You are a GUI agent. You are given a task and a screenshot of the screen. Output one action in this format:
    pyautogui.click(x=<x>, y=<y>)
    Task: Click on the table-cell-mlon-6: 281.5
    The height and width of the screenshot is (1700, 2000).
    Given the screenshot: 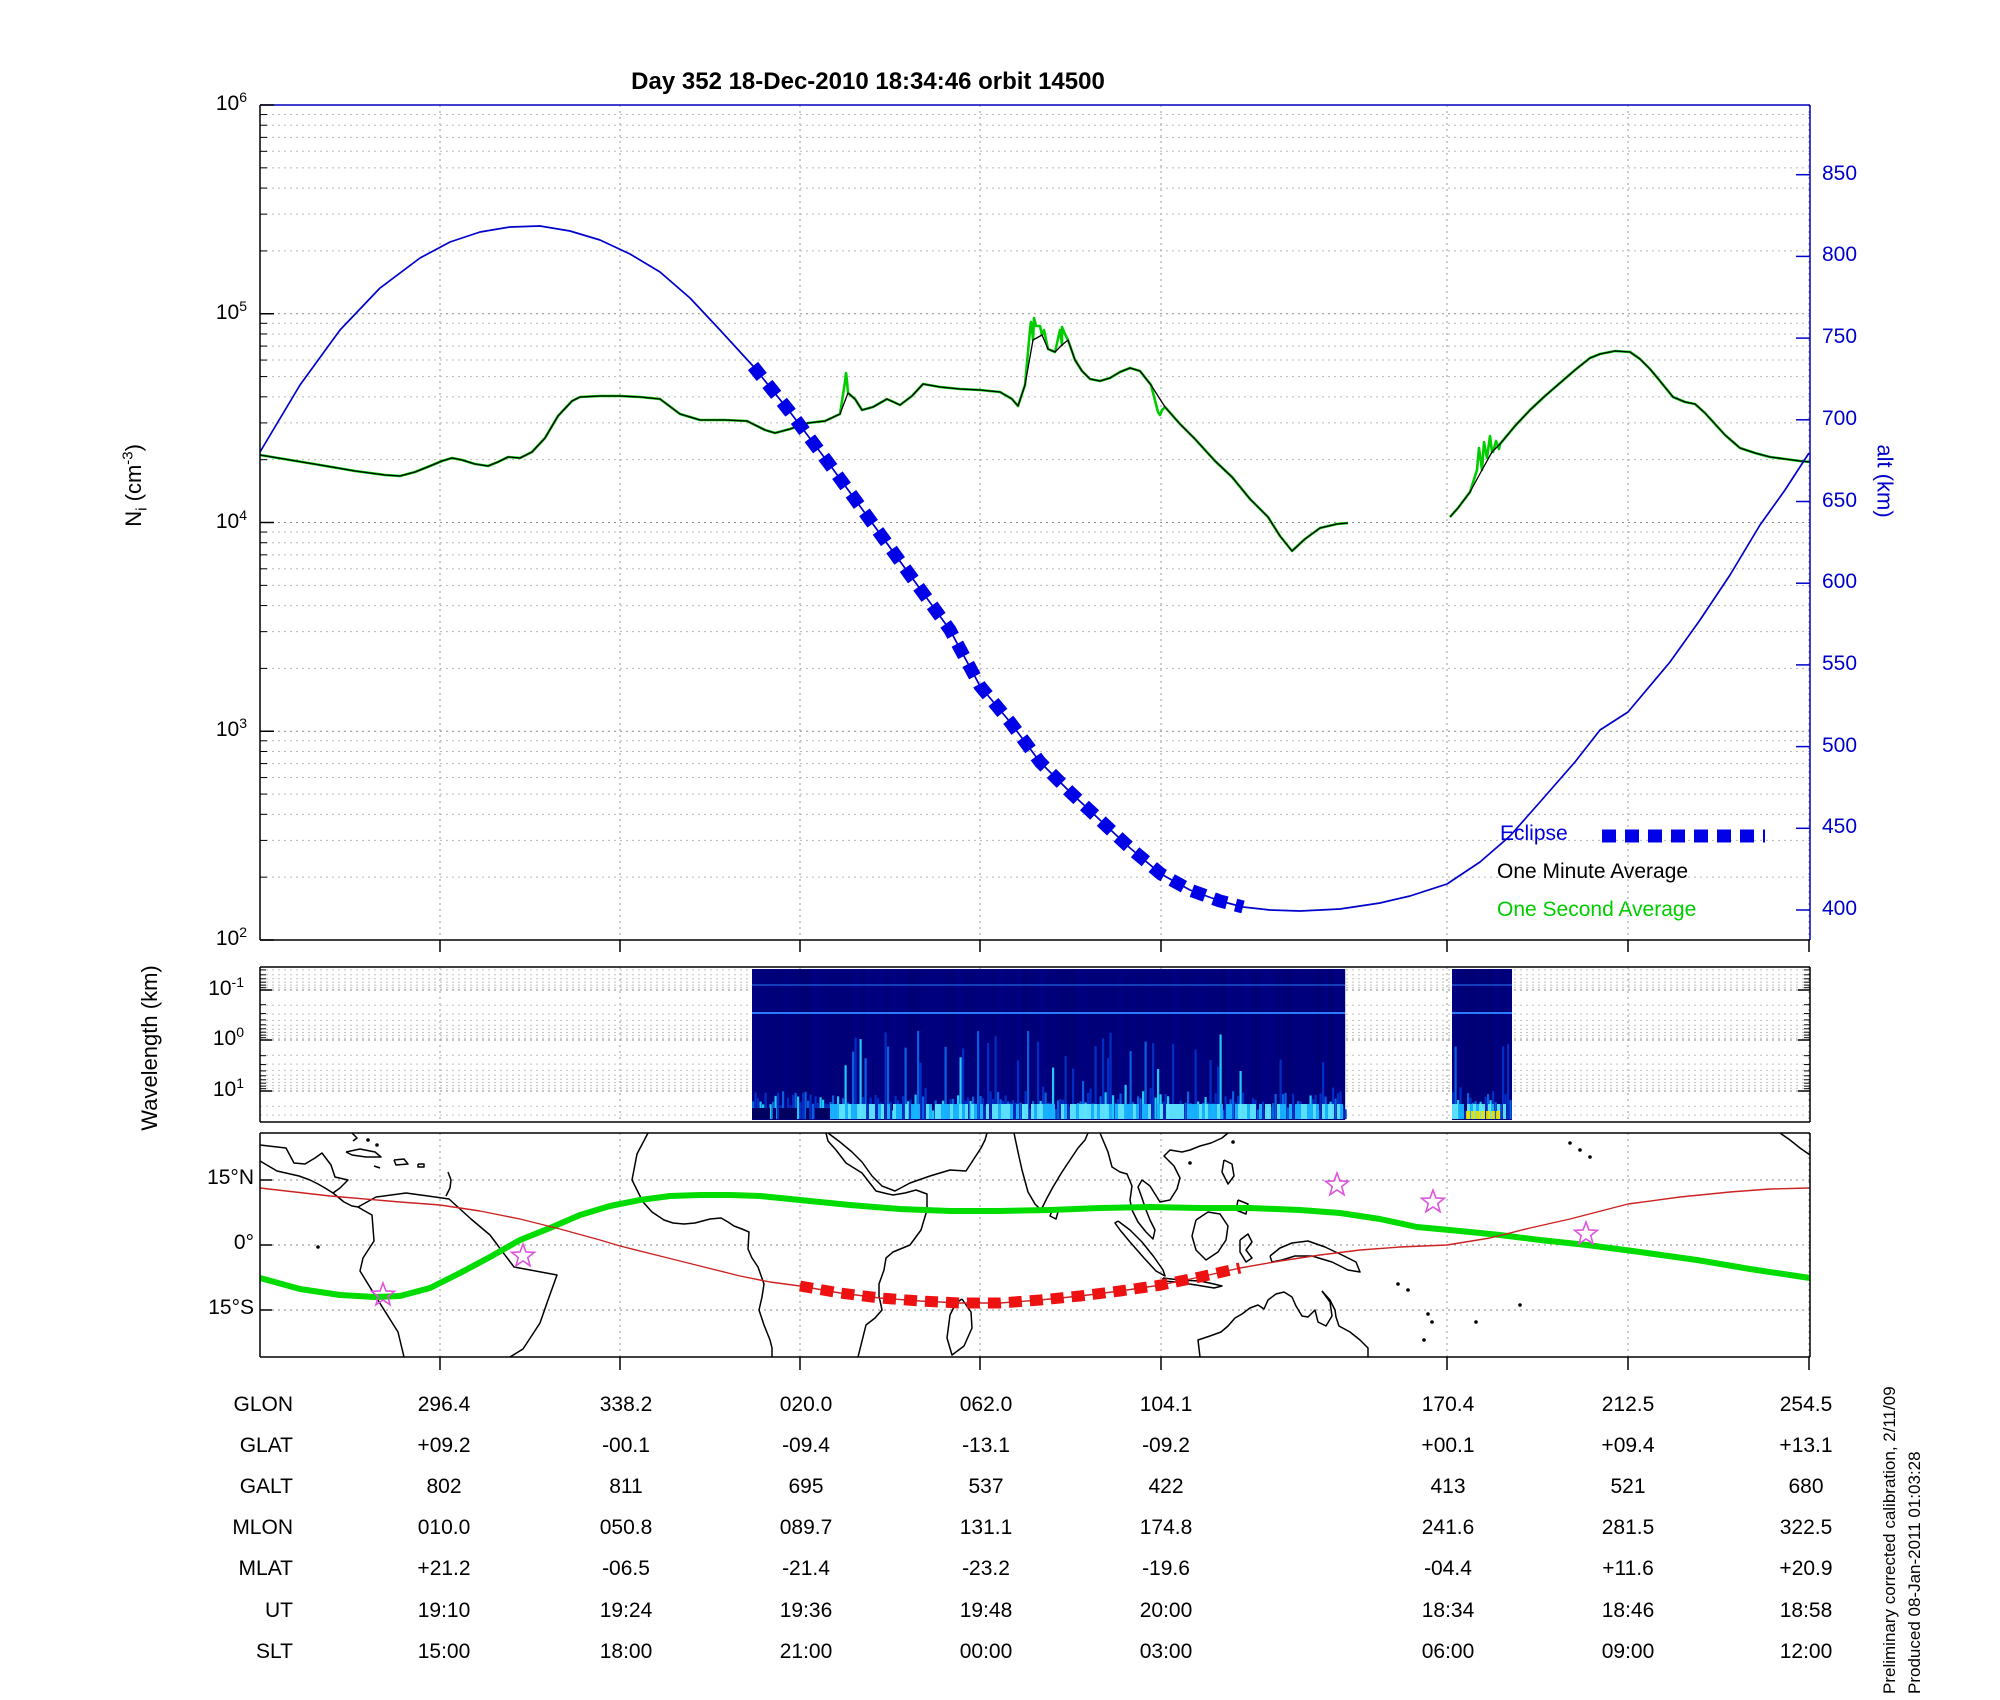 What is the action you would take?
    pyautogui.click(x=1628, y=1527)
    